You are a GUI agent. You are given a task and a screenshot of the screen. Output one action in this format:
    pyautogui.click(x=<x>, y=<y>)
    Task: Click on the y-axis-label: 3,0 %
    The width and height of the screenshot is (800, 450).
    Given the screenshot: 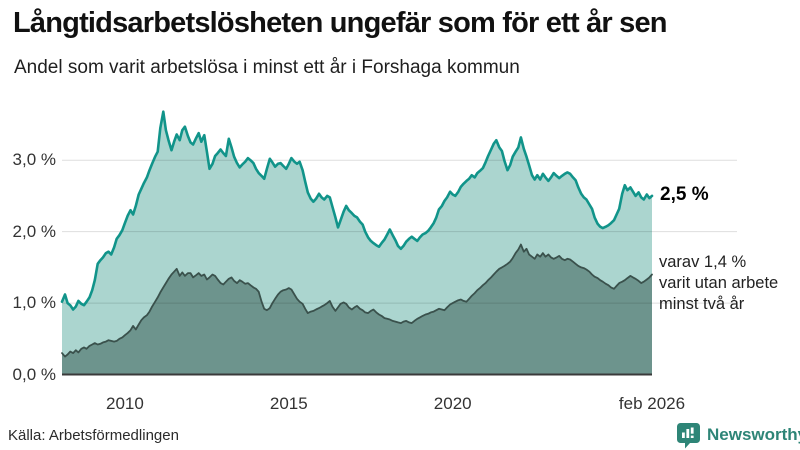 What is the action you would take?
    pyautogui.click(x=34, y=160)
    